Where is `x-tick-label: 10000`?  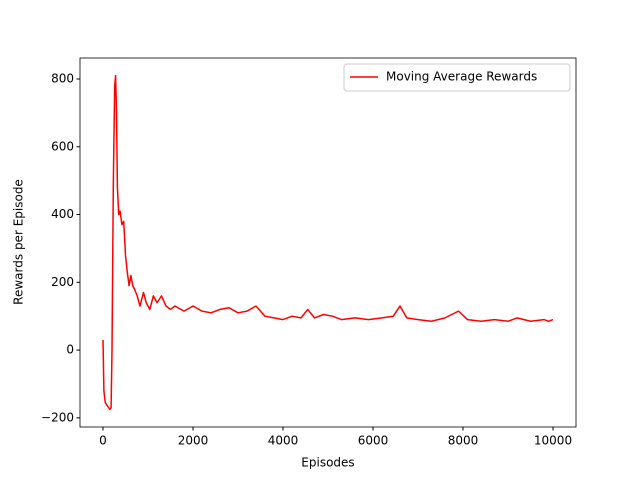 x-tick-label: 10000 is located at coordinates (553, 441).